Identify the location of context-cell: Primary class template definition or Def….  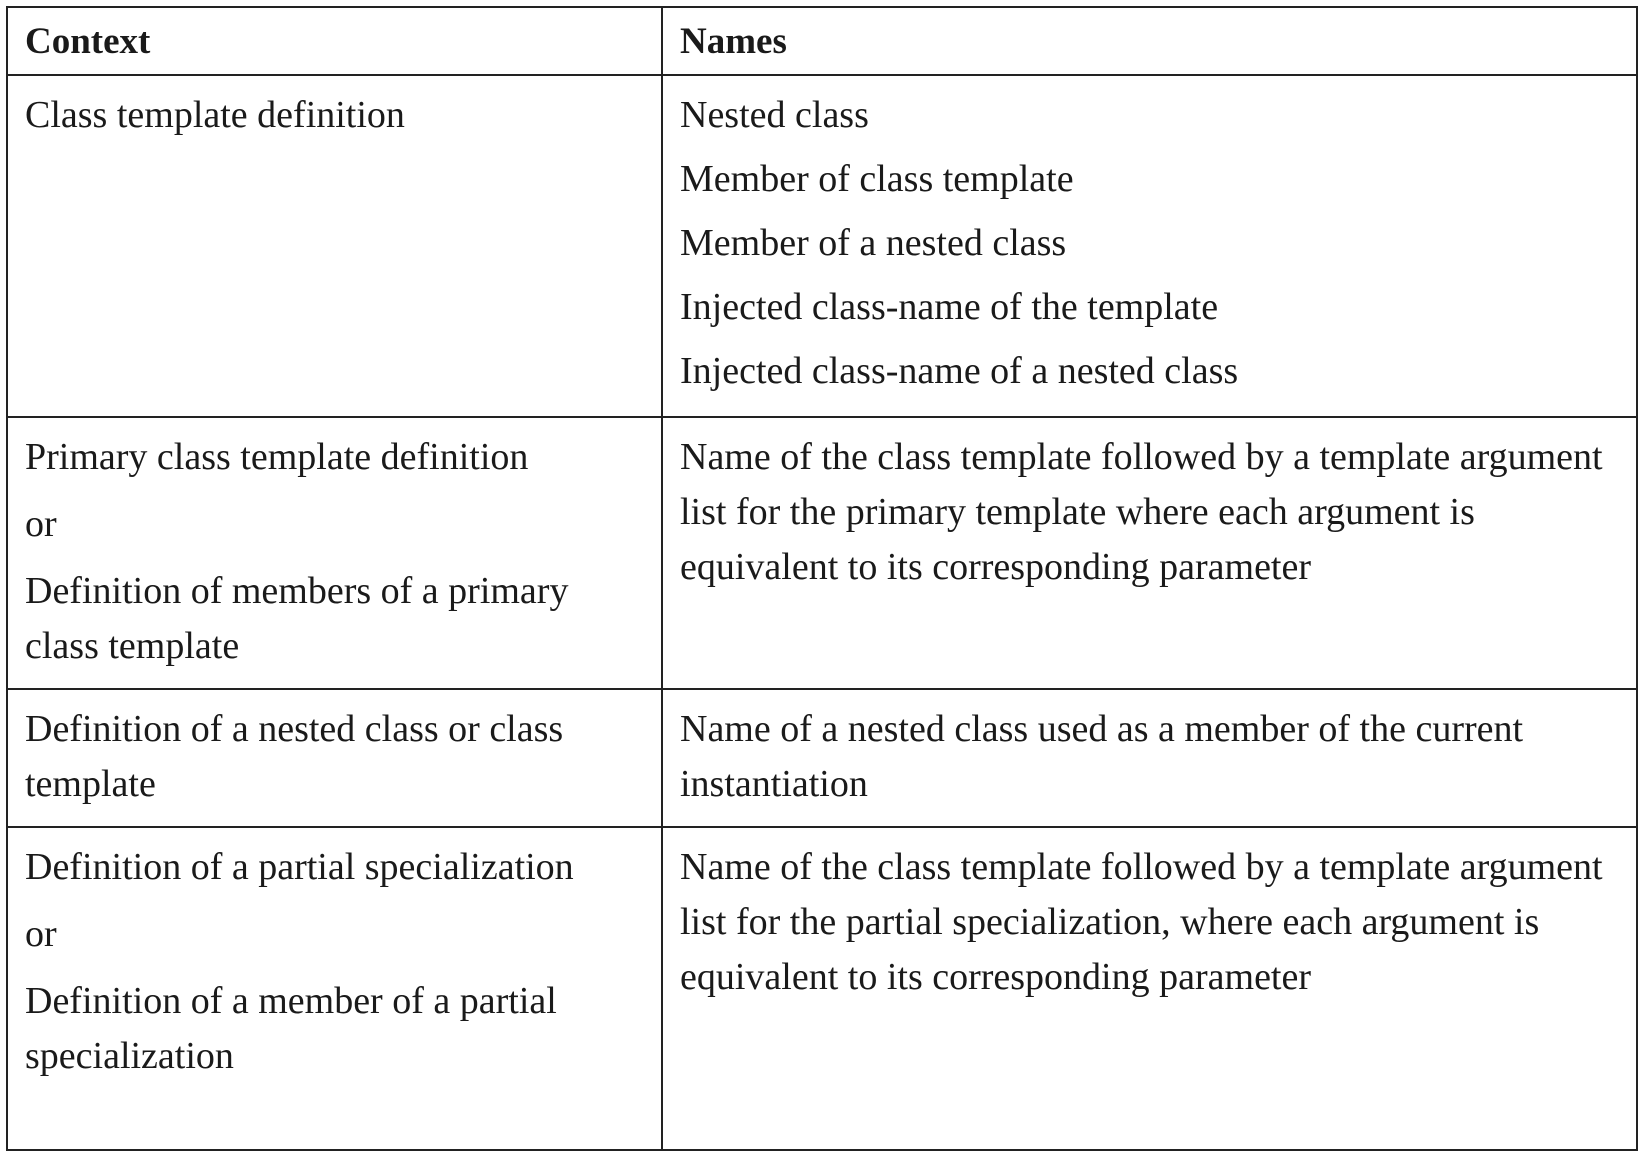
(334, 553).